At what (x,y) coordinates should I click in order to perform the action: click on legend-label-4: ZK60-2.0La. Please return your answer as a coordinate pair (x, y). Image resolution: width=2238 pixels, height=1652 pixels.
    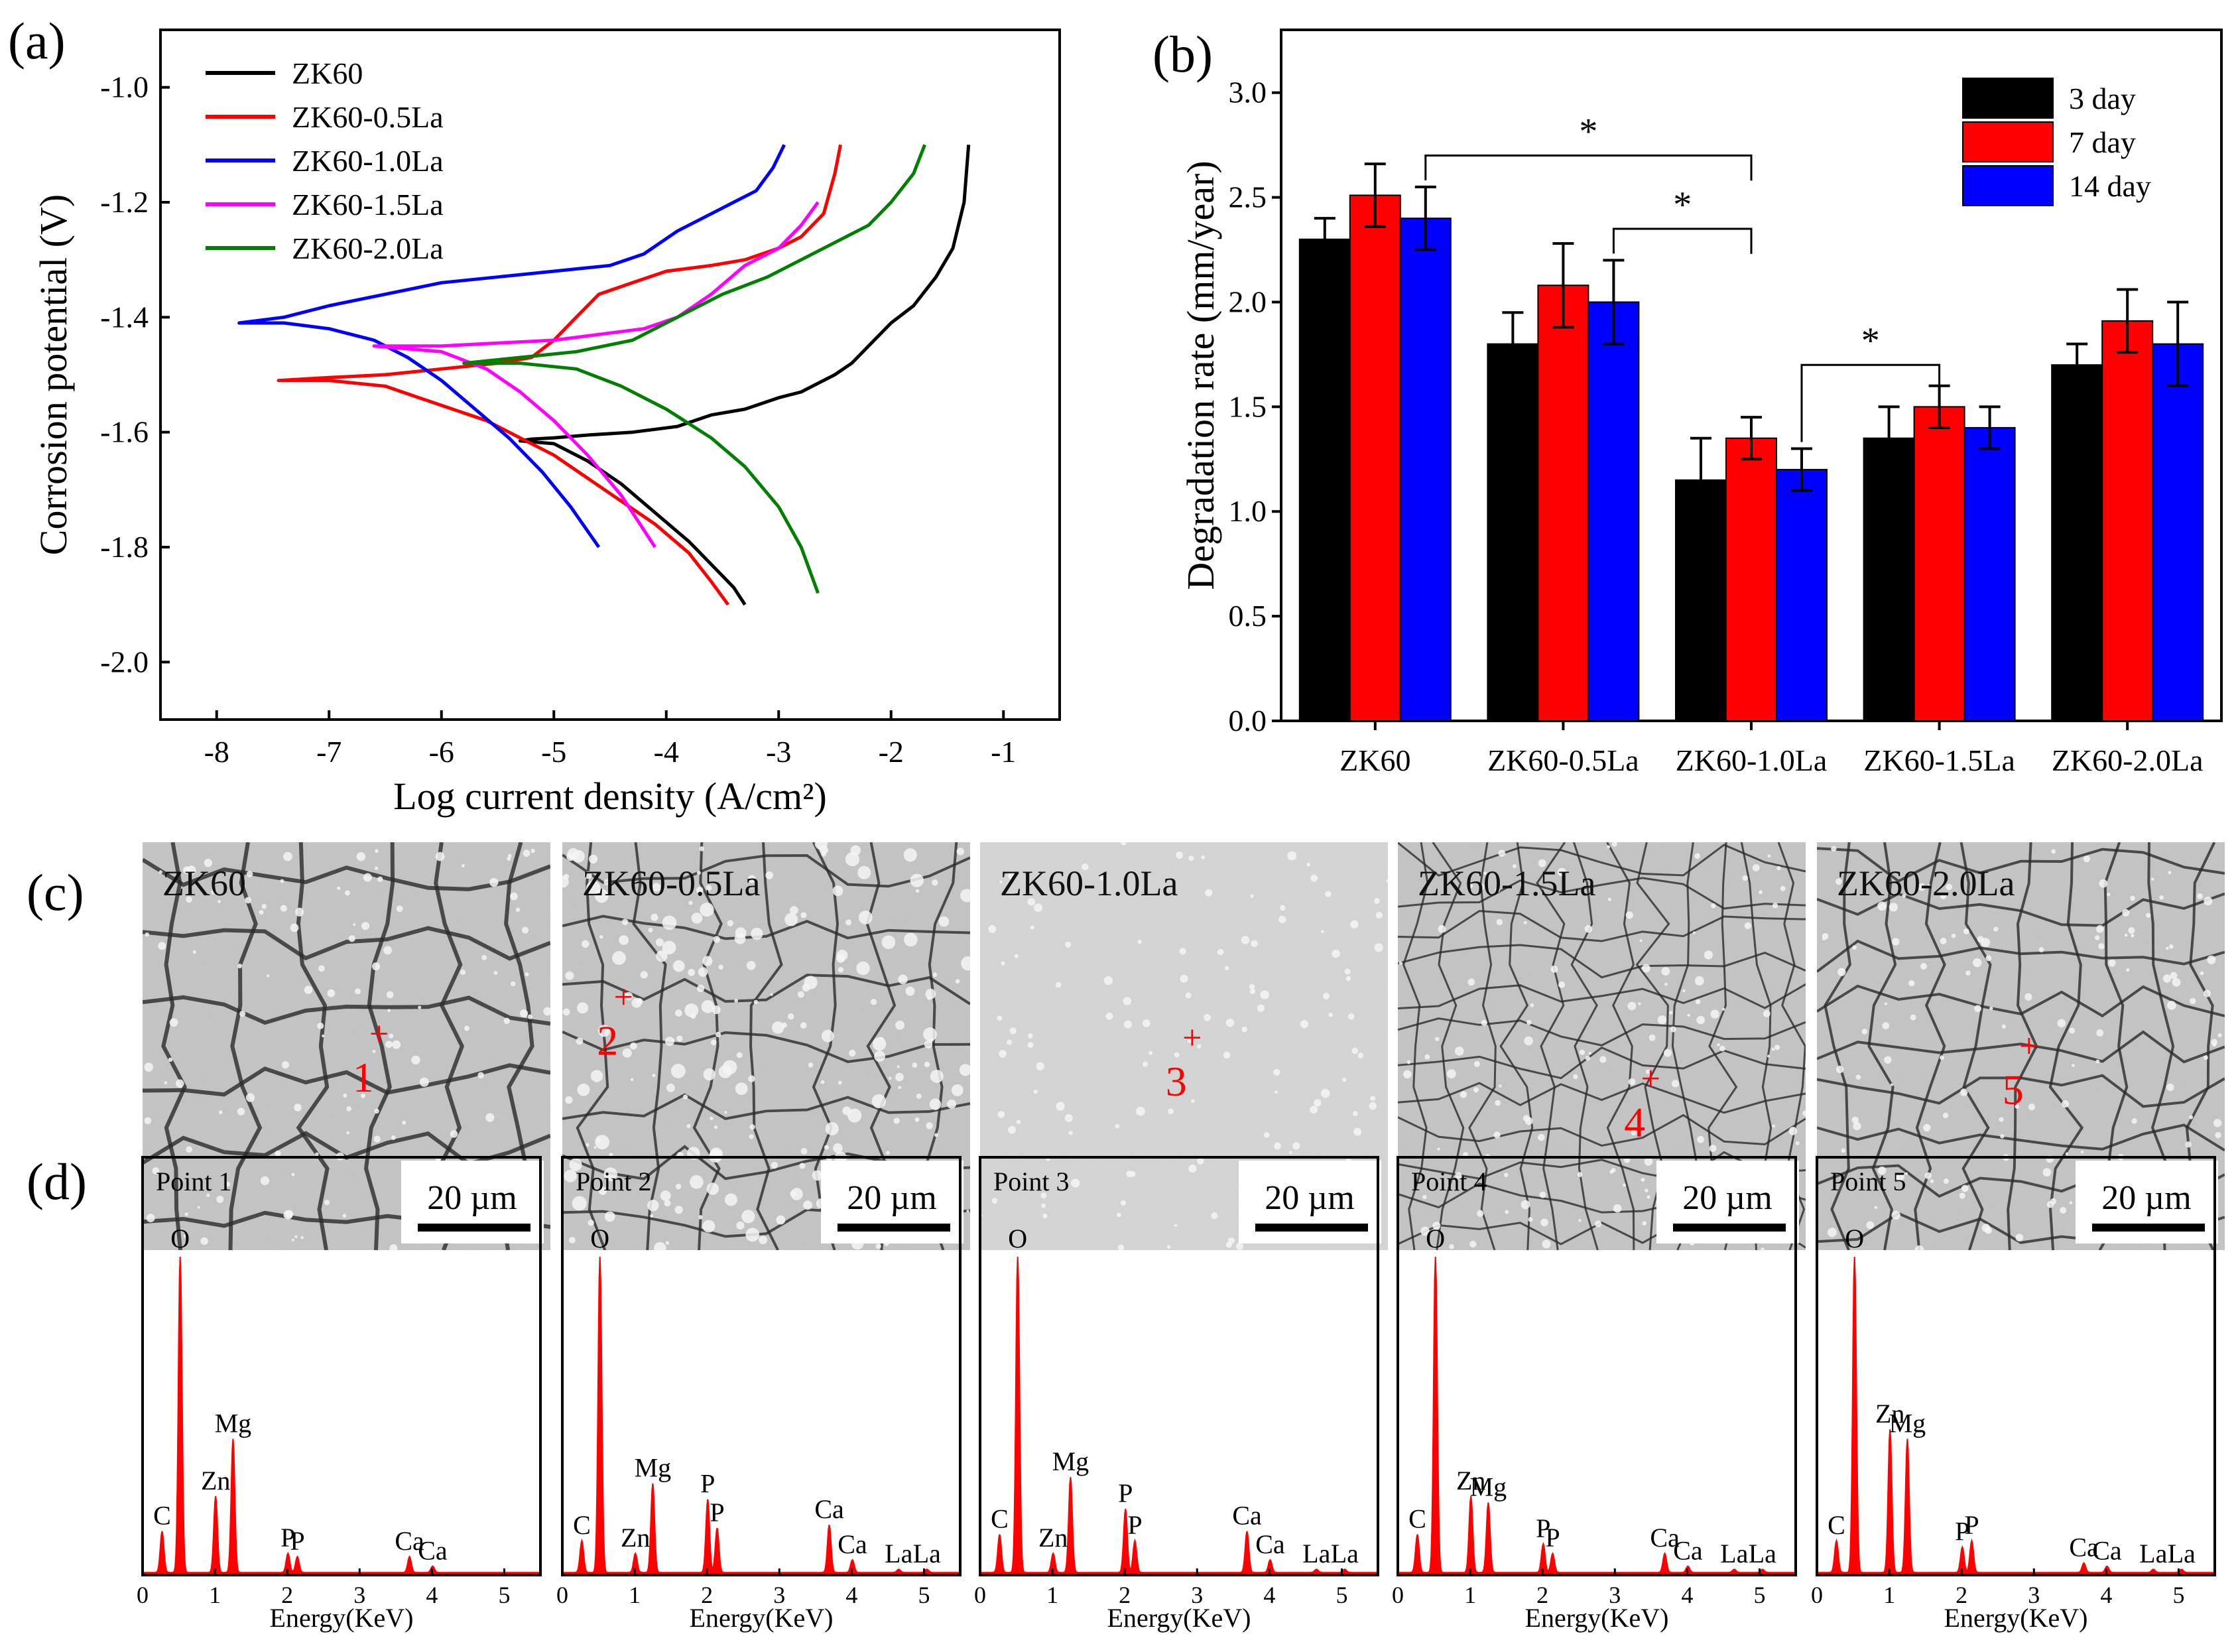
    Looking at the image, I should click on (368, 248).